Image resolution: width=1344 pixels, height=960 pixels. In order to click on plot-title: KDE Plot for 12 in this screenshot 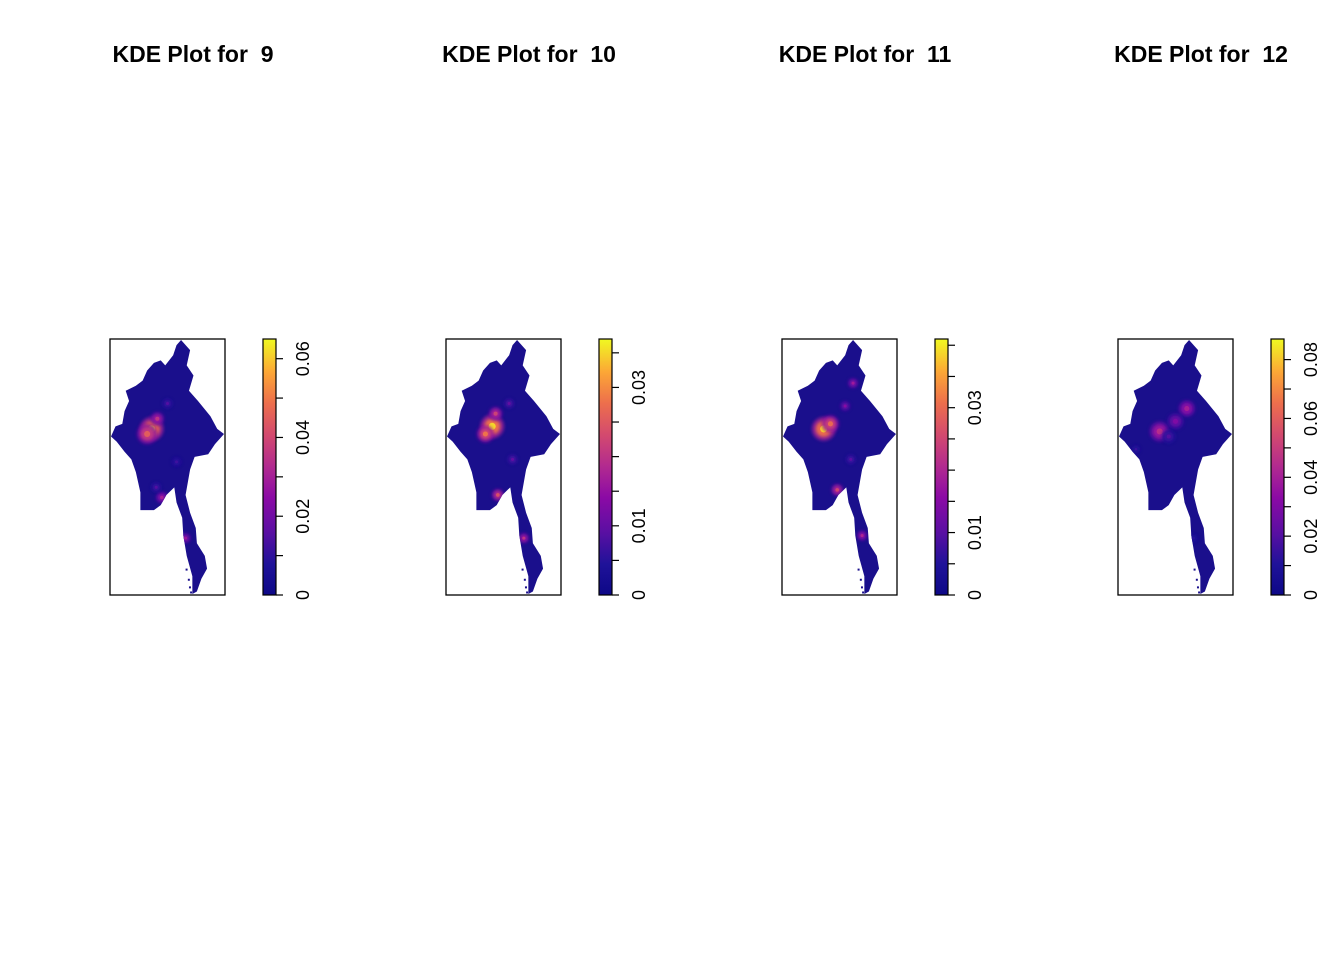, I will do `click(1201, 54)`.